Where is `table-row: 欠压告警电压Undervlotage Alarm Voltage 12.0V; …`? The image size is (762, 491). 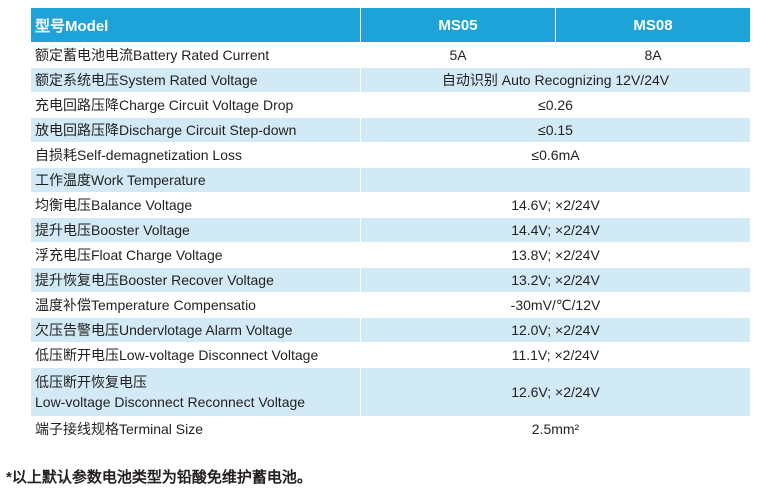
table-row: 欠压告警电压Undervlotage Alarm Voltage 12.0V; … is located at coordinates (390, 330).